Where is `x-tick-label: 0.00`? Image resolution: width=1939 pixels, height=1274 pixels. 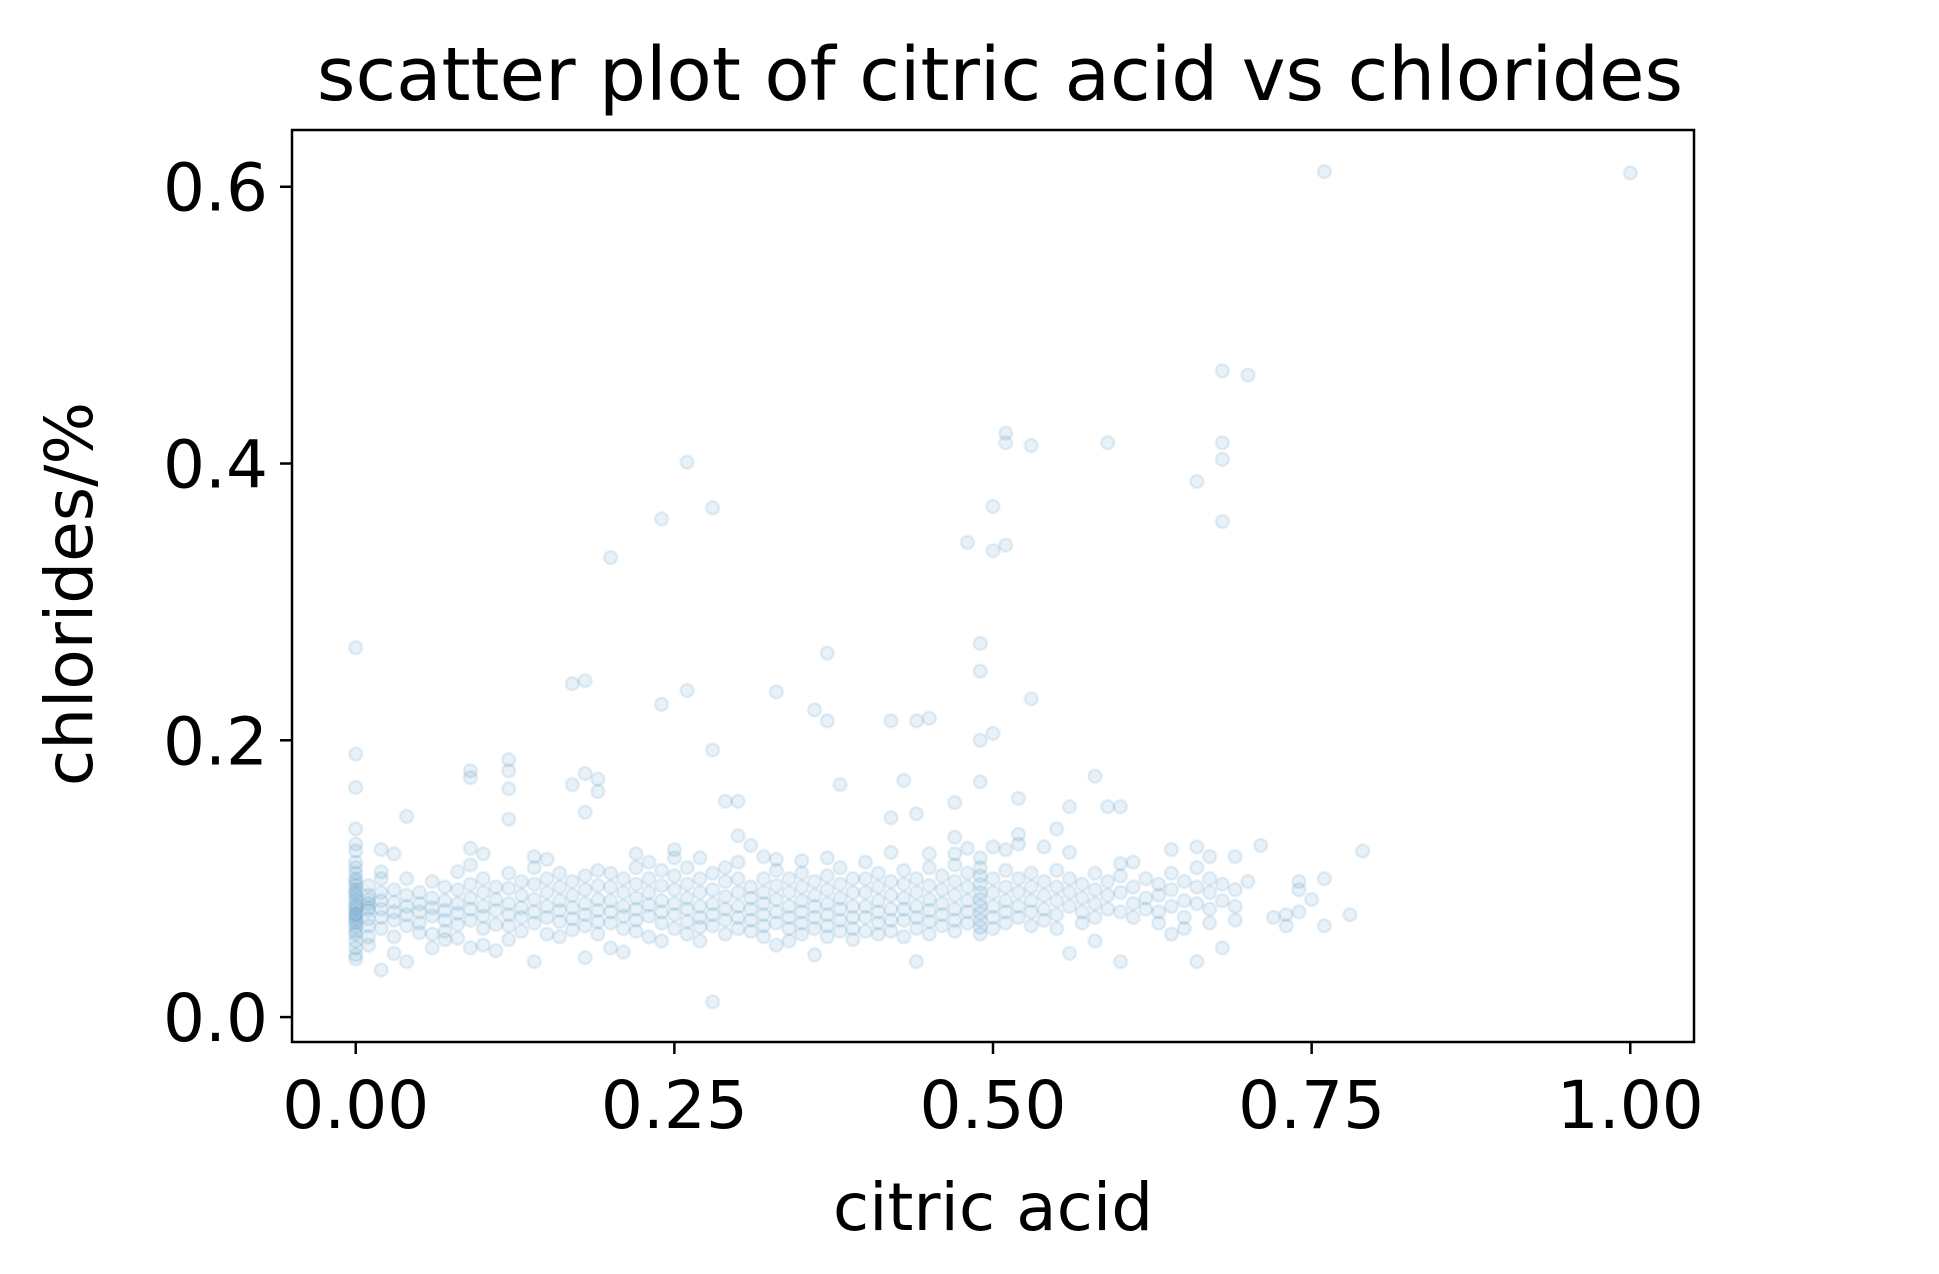 x-tick-label: 0.00 is located at coordinates (355, 1105).